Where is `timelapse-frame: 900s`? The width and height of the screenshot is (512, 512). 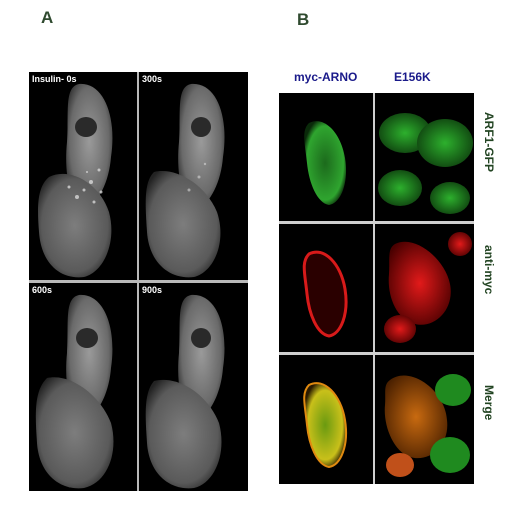
timelapse-frame: 900s is located at coordinates (193, 387).